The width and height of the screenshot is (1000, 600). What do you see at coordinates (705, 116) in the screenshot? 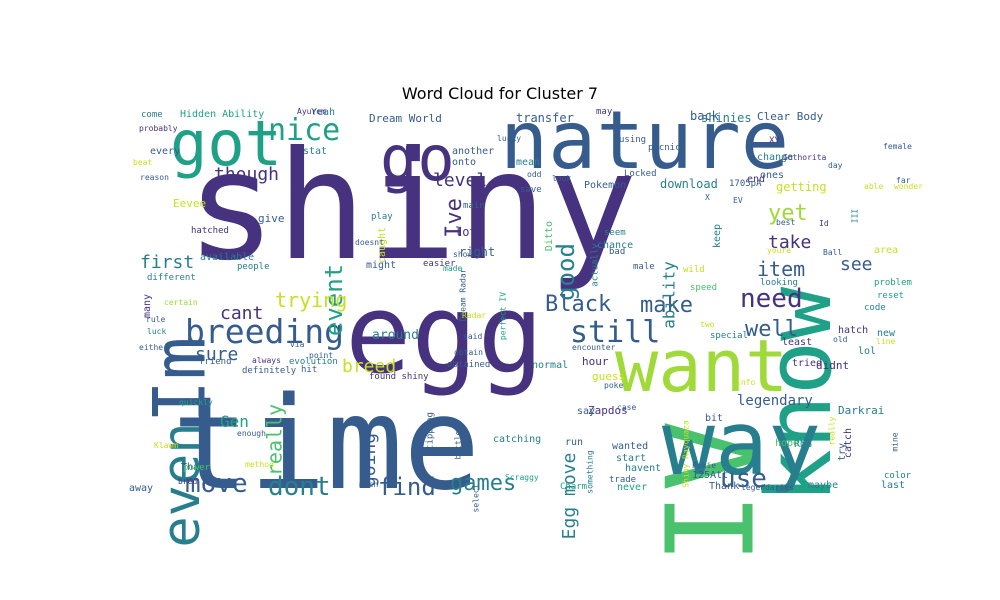
I see `word-back: back` at bounding box center [705, 116].